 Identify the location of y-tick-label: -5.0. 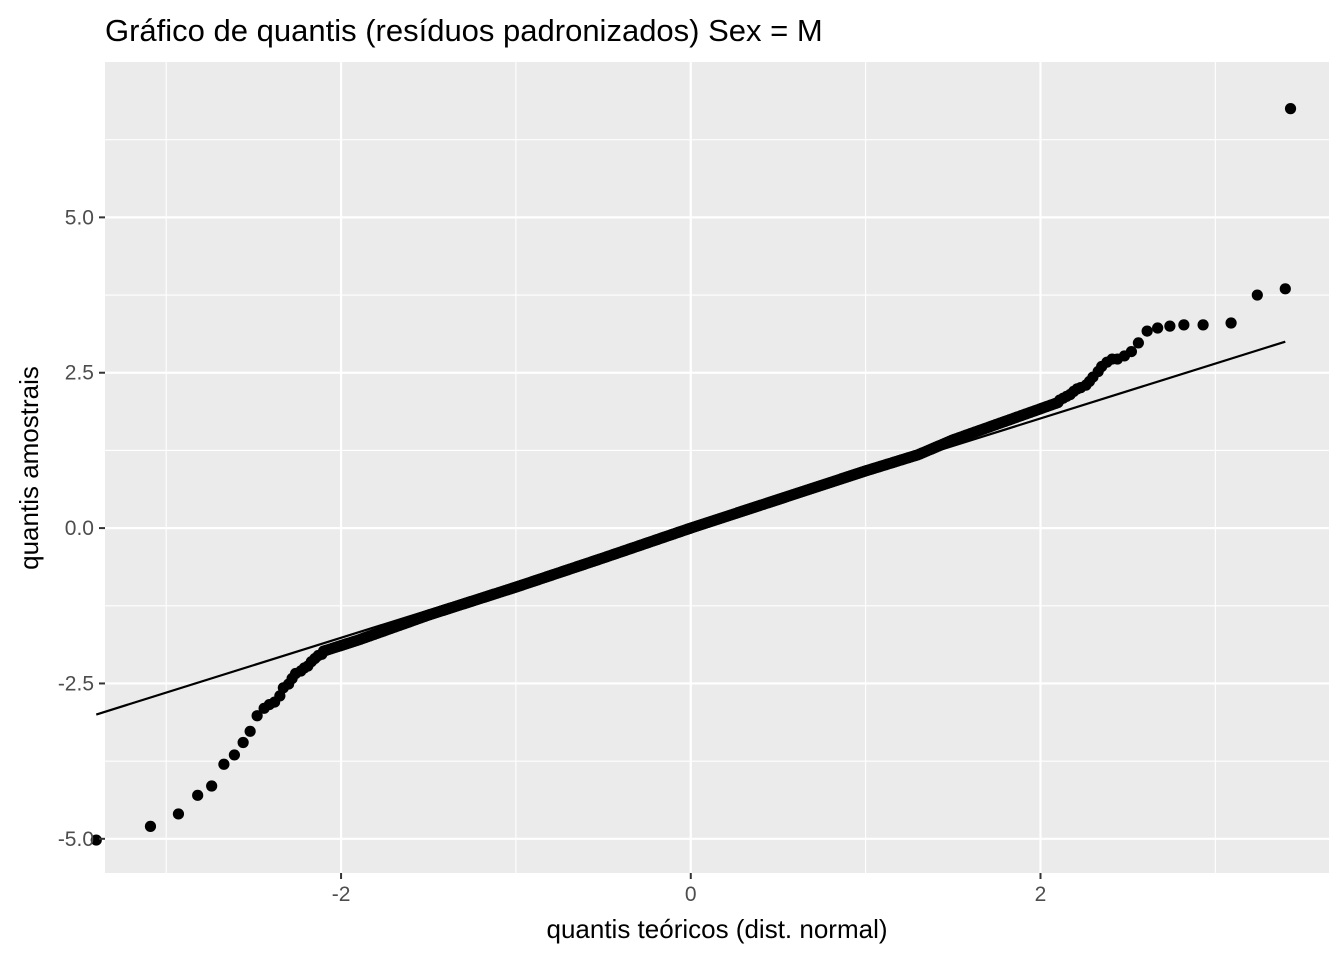
(76, 839).